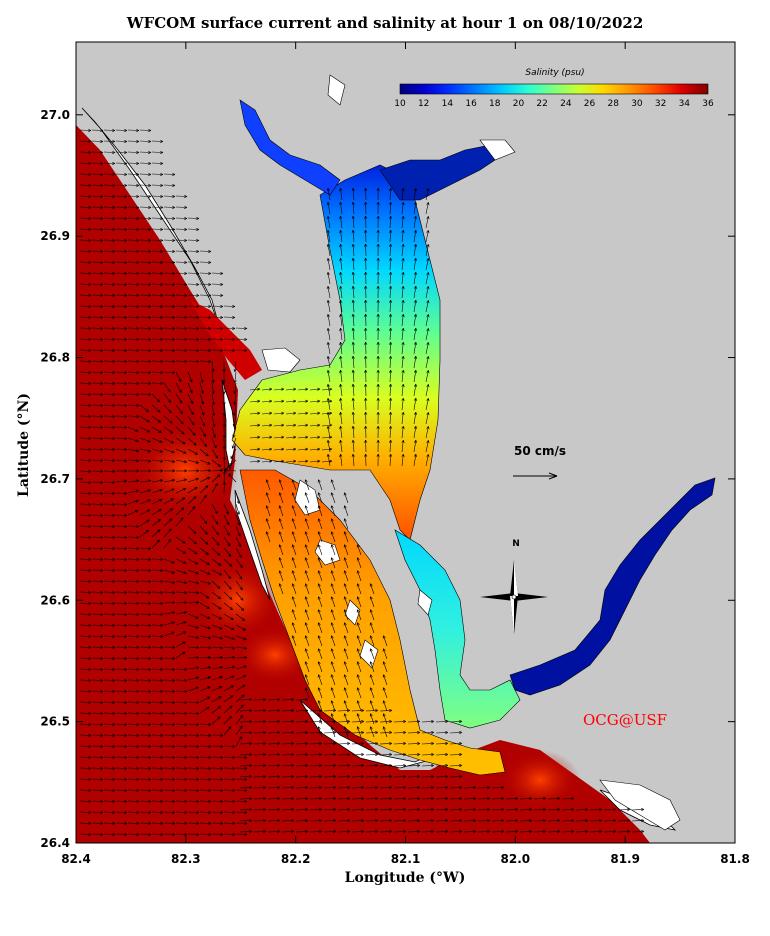 This screenshot has width=770, height=936. What do you see at coordinates (516, 859) in the screenshot?
I see `x-tick-label: 82.0` at bounding box center [516, 859].